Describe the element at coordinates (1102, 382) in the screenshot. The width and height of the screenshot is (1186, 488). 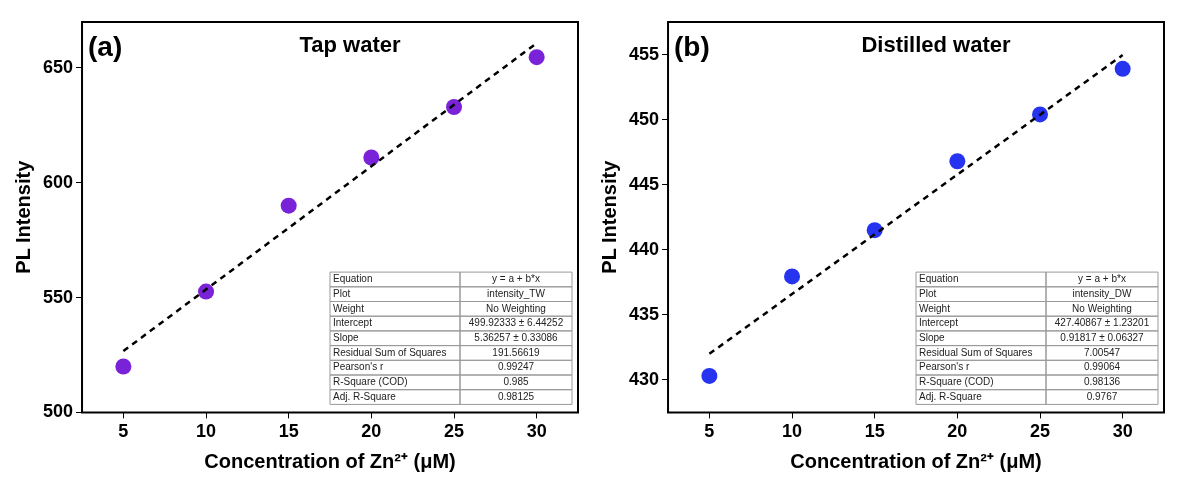
I see `annotation: 0.98136` at that location.